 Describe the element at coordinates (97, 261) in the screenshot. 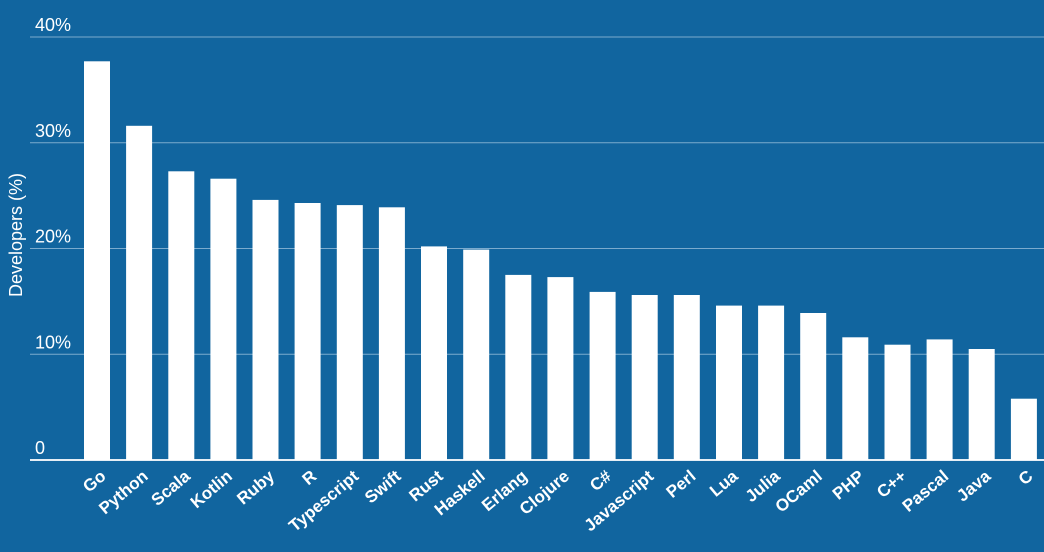

I see `bar-go` at that location.